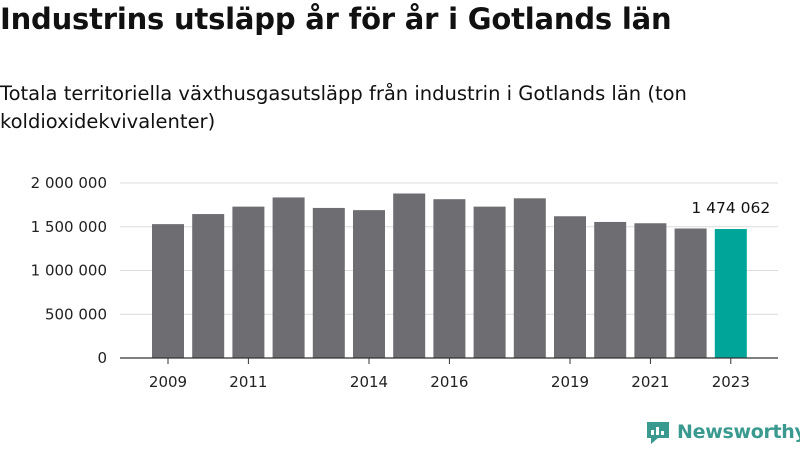  I want to click on x-tick-label: 2014, so click(369, 382).